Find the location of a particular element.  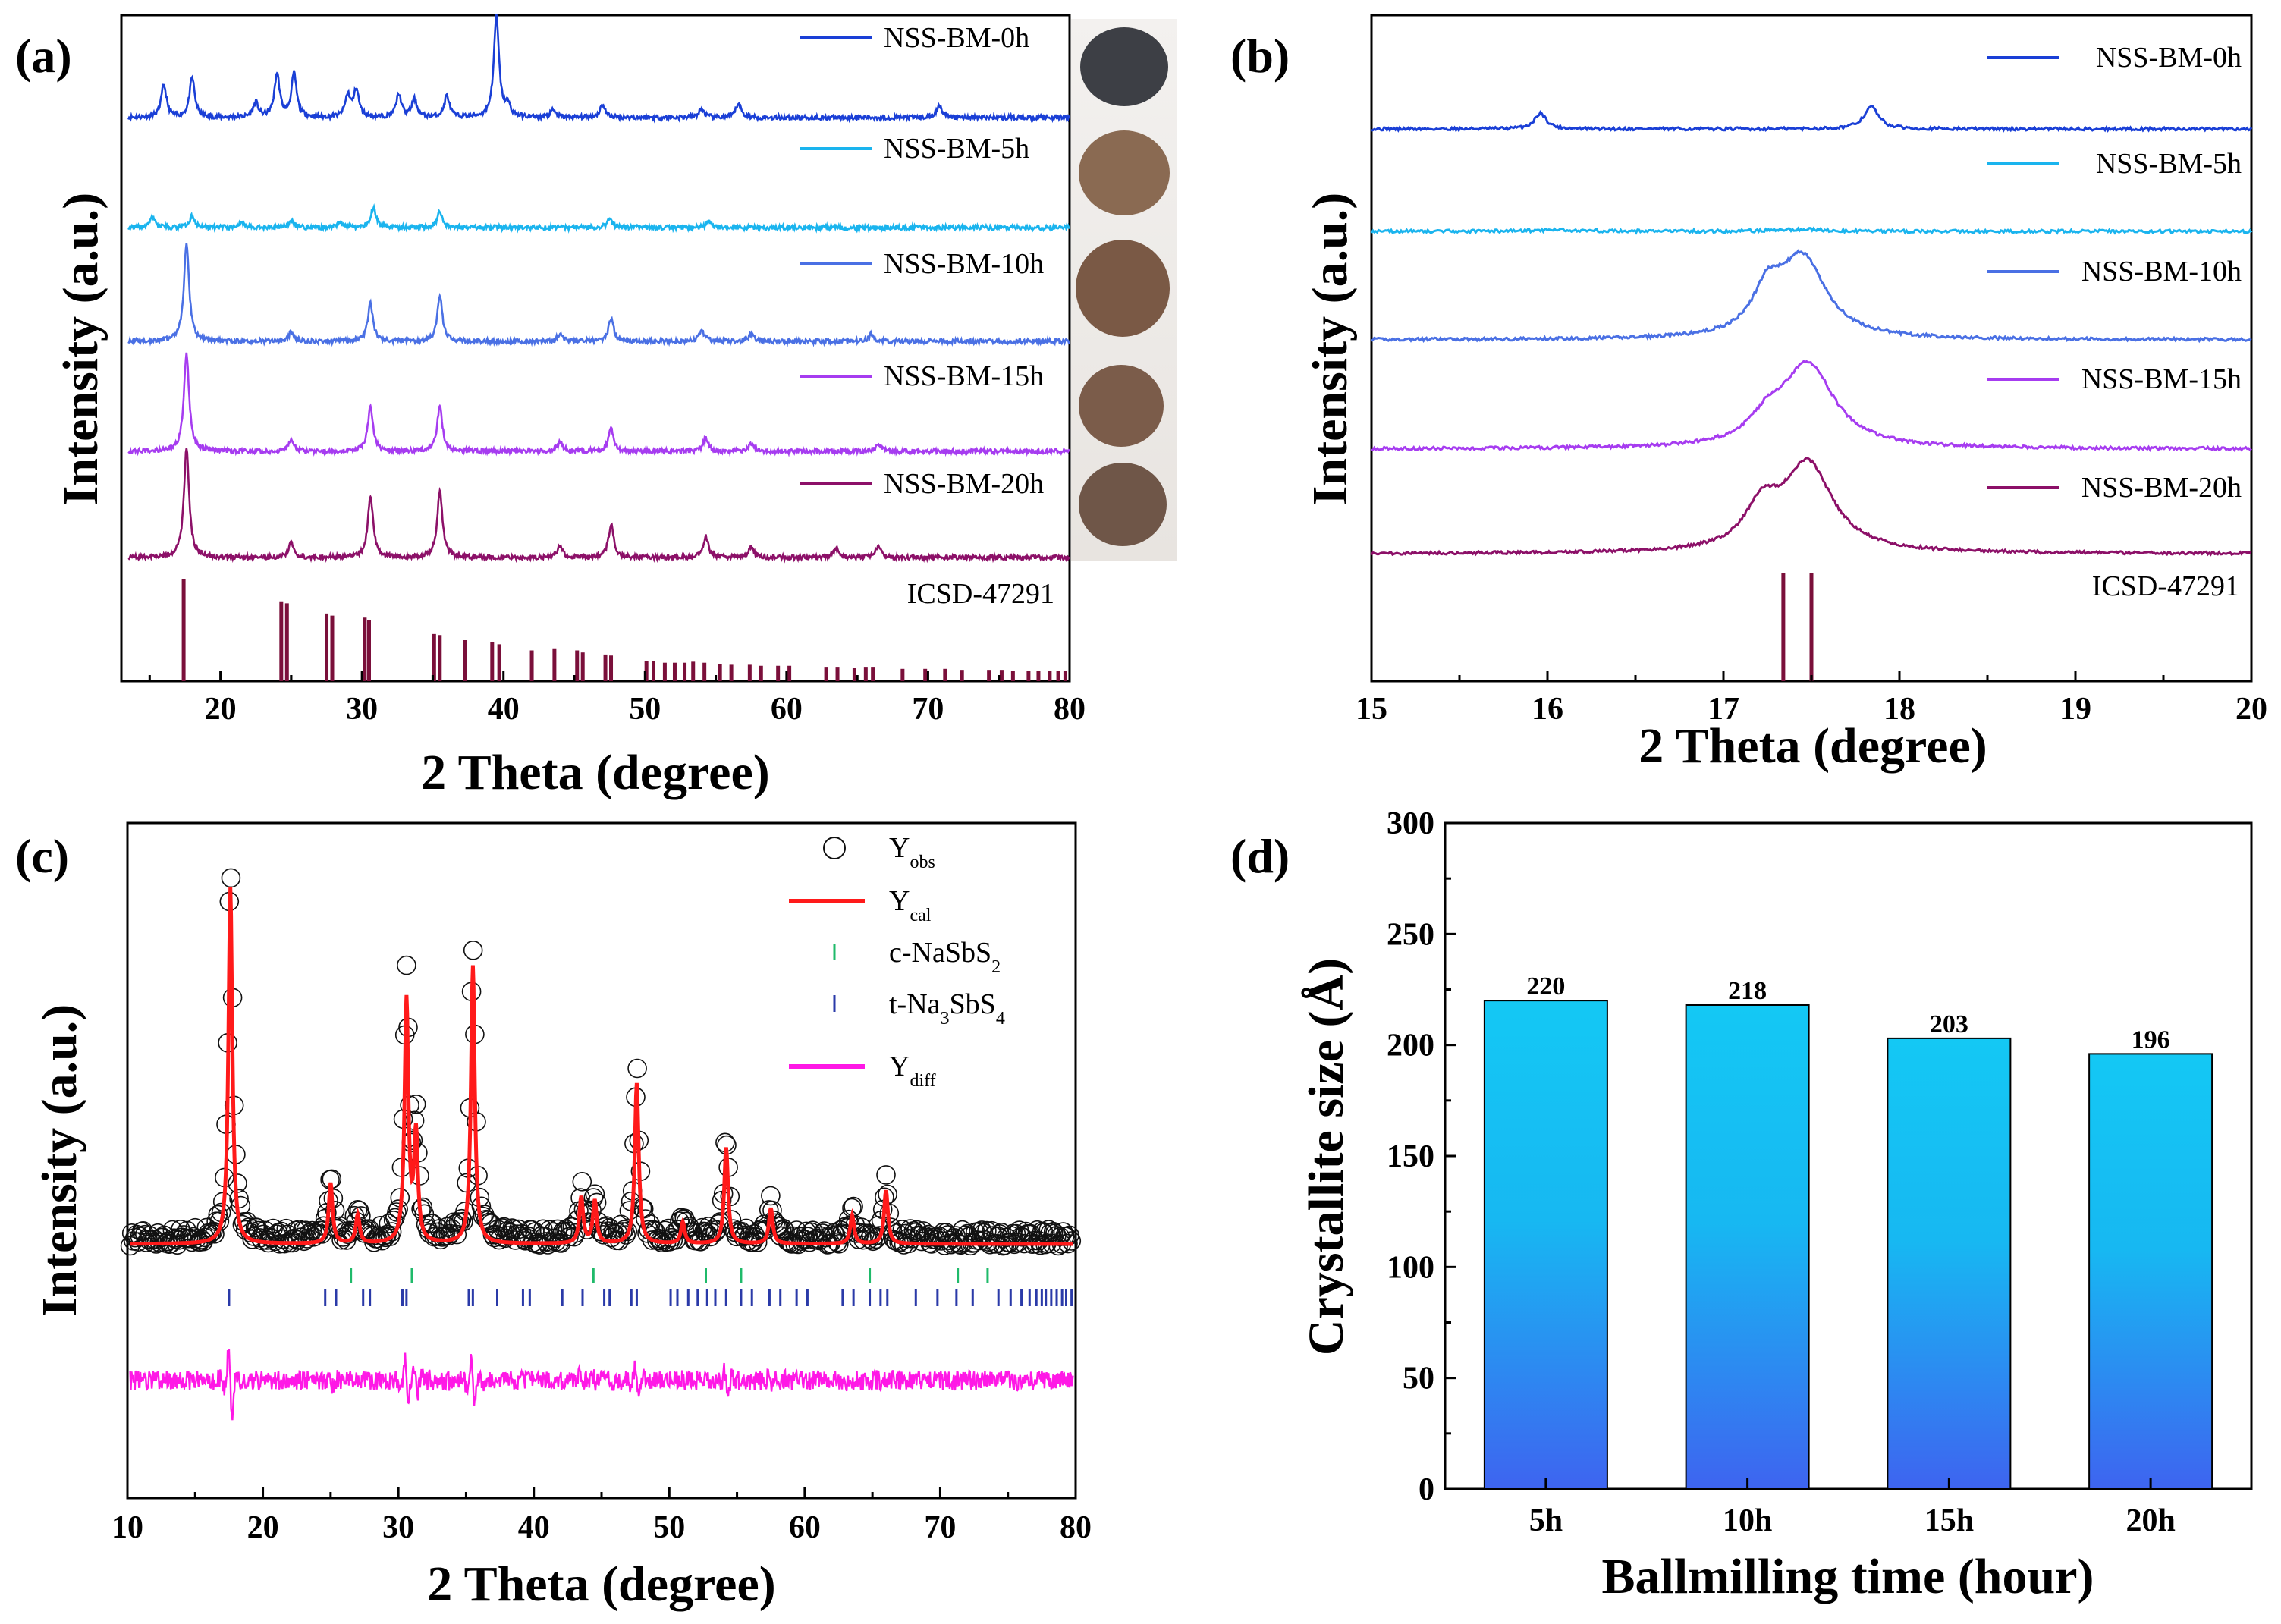

panel-b-x-axis-title: 2 Theta (degree) is located at coordinates (1812, 746).